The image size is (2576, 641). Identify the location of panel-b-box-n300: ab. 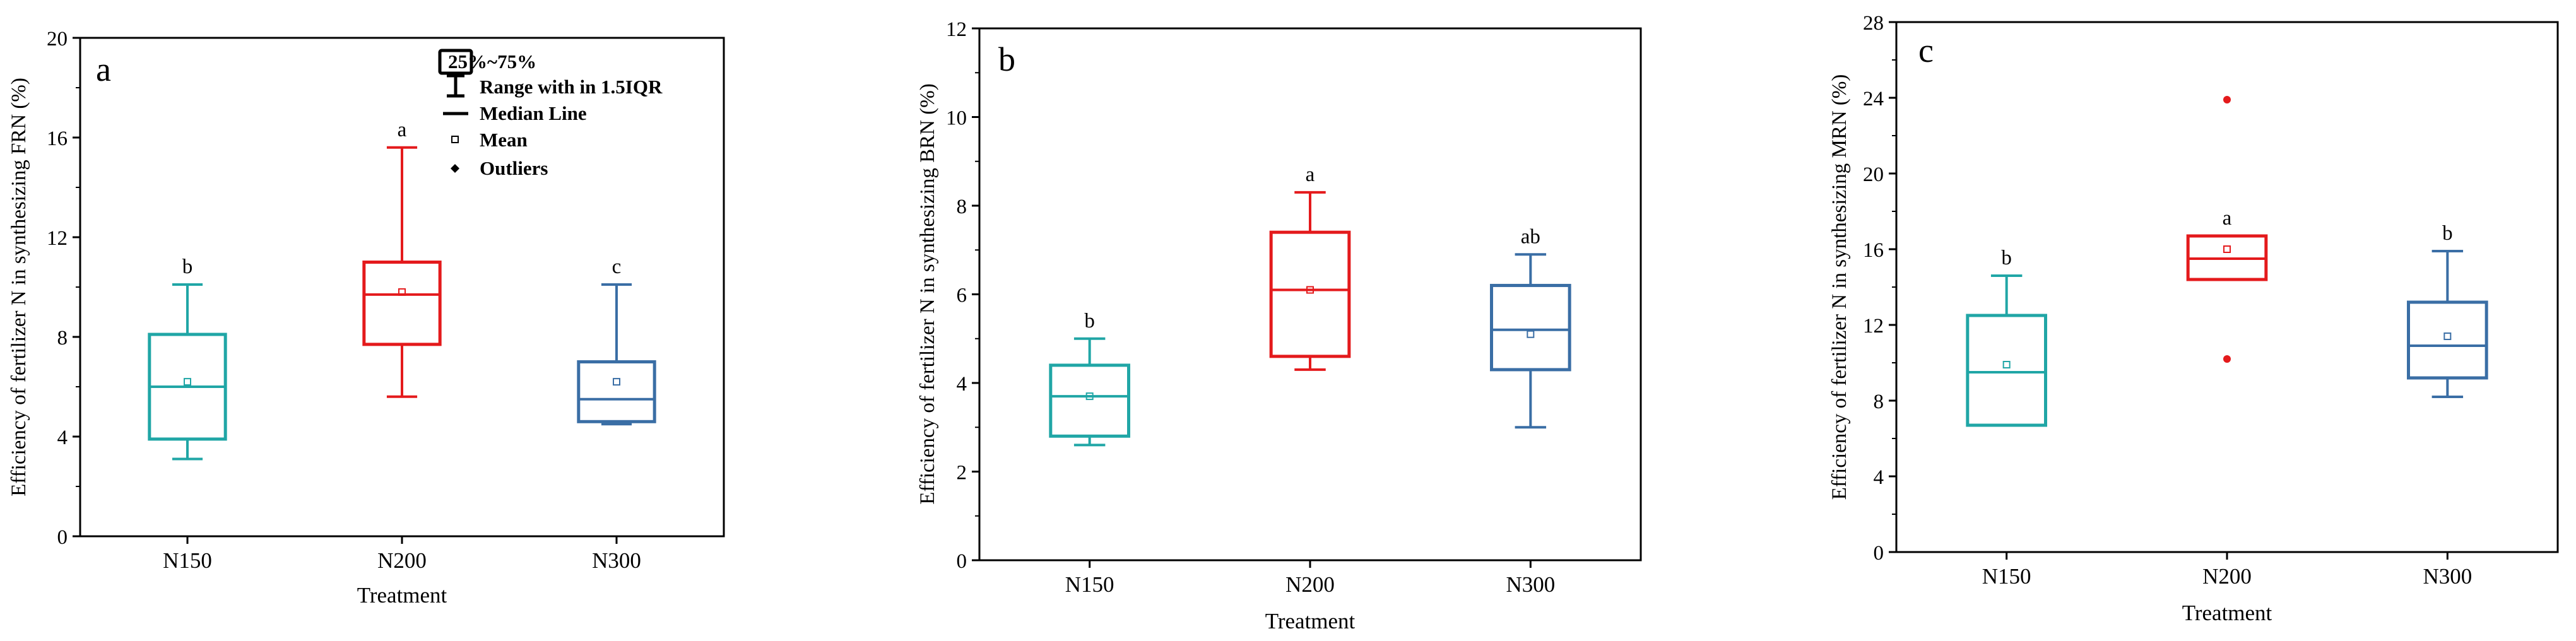
(1531, 327).